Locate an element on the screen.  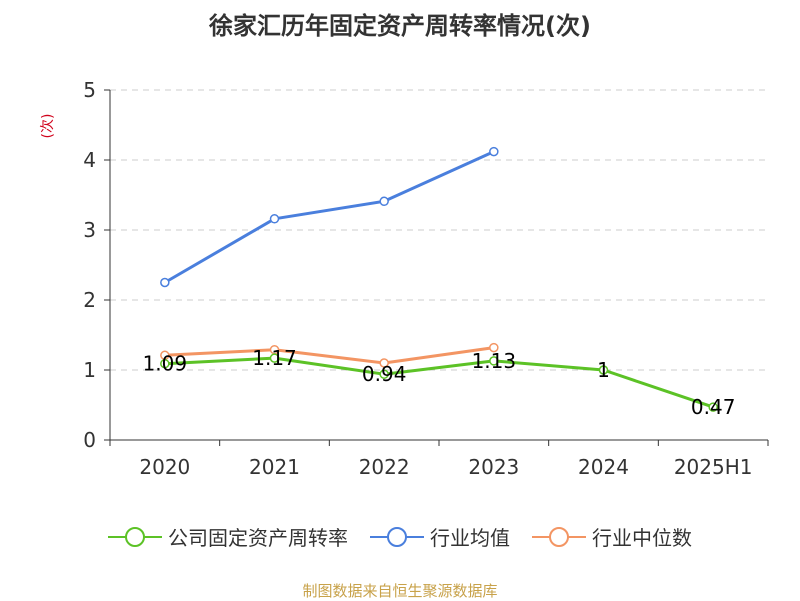
data-label: 0.94 is located at coordinates (384, 374).